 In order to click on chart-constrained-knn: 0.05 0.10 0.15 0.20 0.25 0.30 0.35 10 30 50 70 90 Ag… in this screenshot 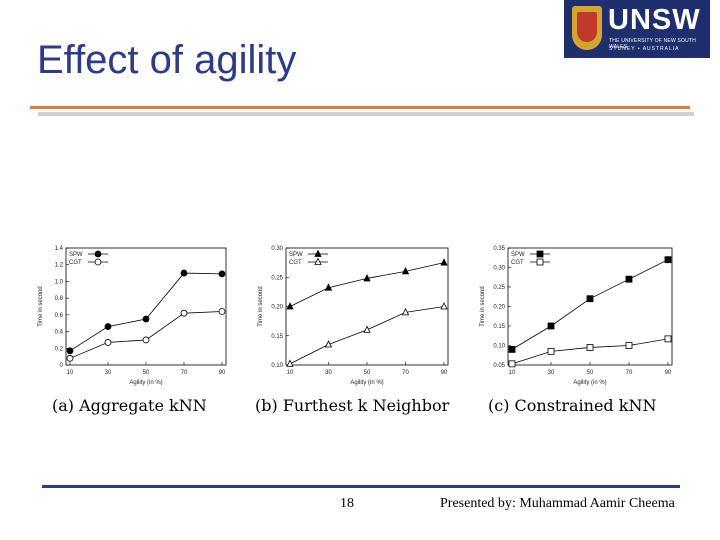, I will do `click(576, 330)`.